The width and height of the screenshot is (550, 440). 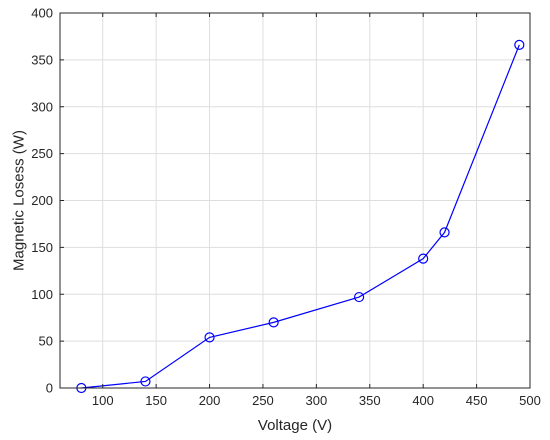 What do you see at coordinates (156, 400) in the screenshot?
I see `x-tick-label: 150` at bounding box center [156, 400].